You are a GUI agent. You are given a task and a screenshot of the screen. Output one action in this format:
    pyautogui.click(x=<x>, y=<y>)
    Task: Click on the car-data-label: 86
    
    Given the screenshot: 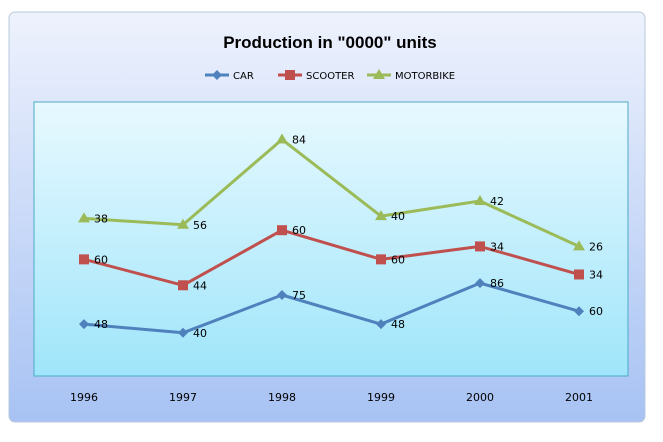 What is the action you would take?
    pyautogui.click(x=497, y=283)
    